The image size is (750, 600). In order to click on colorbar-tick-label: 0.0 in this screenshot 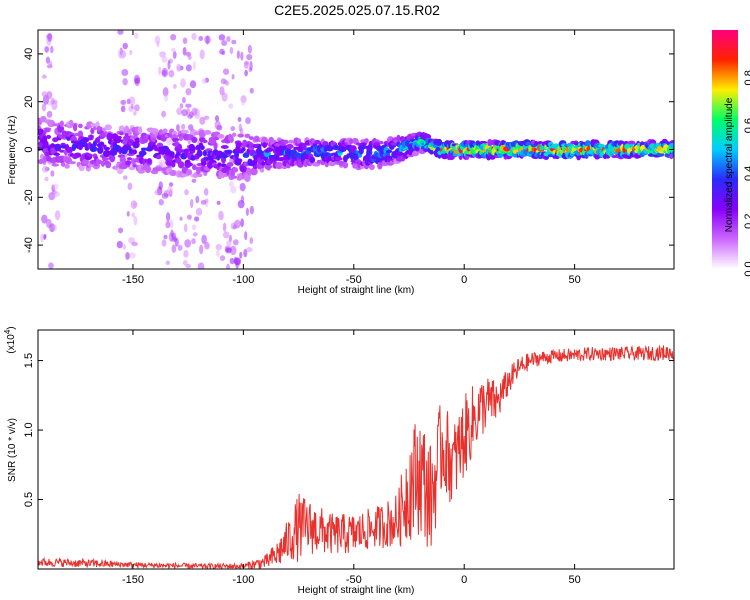, I will do `click(746, 268)`.